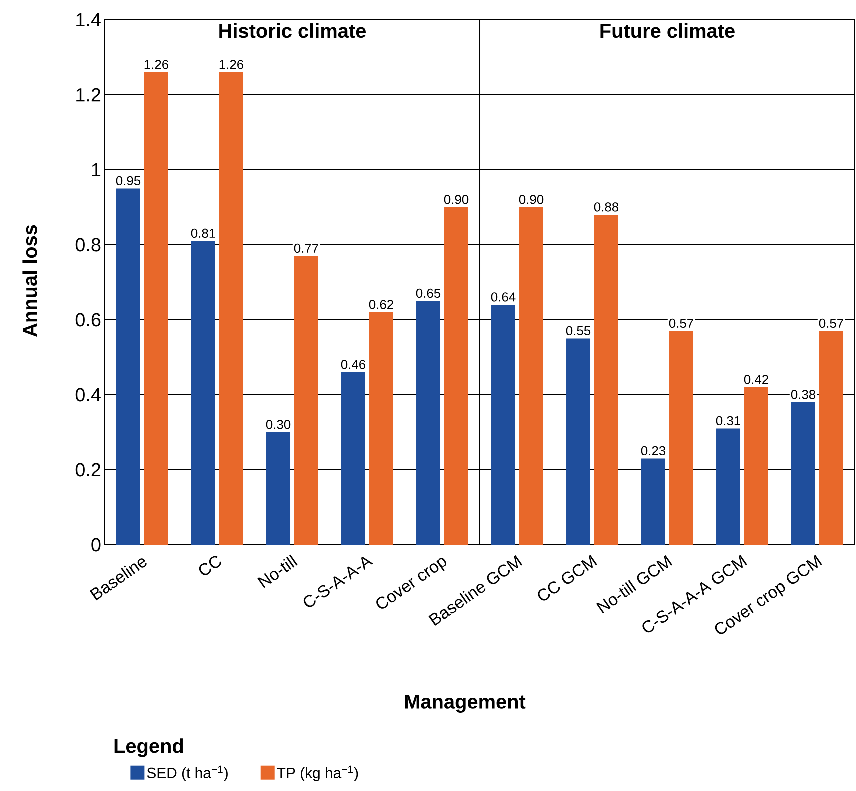  I want to click on data-label: 0.55, so click(578, 331).